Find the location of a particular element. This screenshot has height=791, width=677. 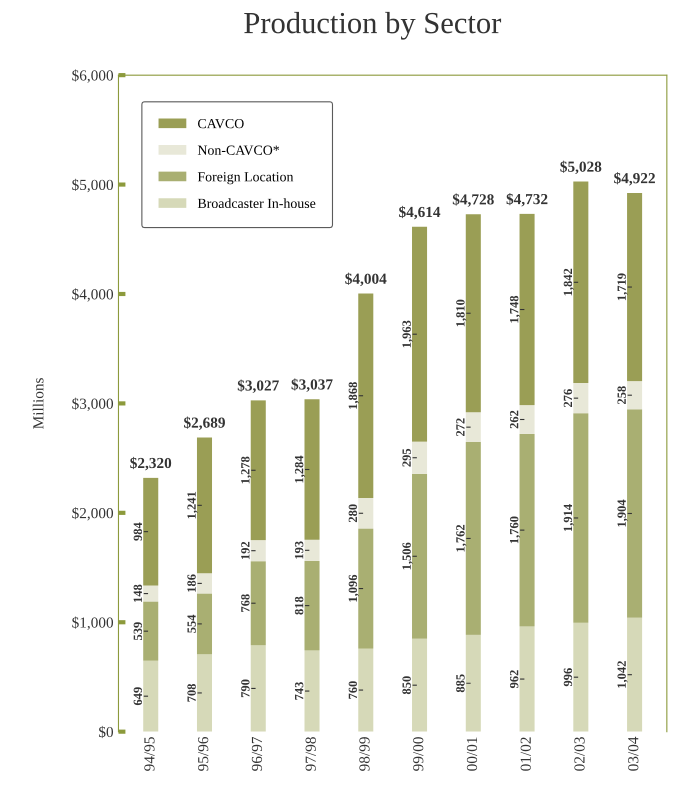

data-label: 1,963 is located at coordinates (407, 334).